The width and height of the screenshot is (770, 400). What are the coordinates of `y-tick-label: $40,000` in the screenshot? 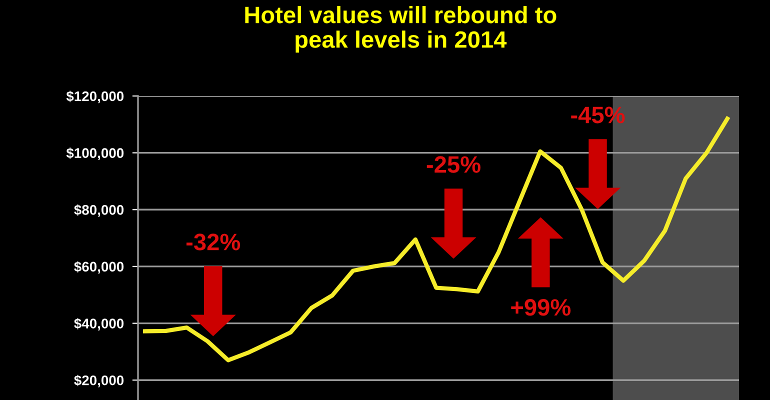 It's located at (99, 324).